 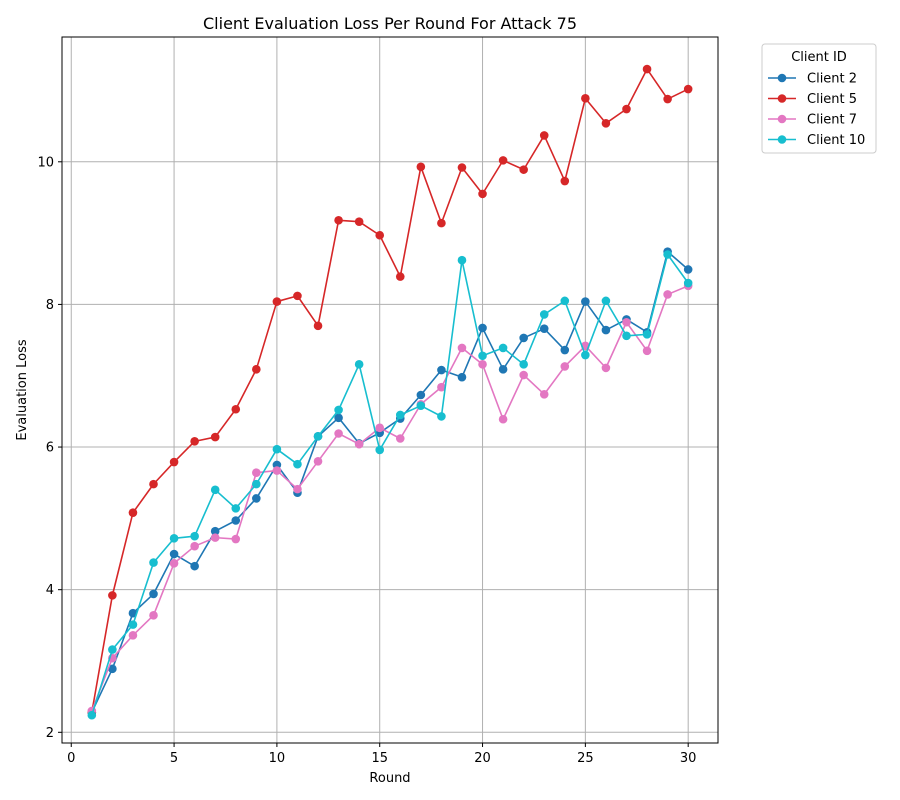 What do you see at coordinates (819, 57) in the screenshot?
I see `legend-title: Client ID` at bounding box center [819, 57].